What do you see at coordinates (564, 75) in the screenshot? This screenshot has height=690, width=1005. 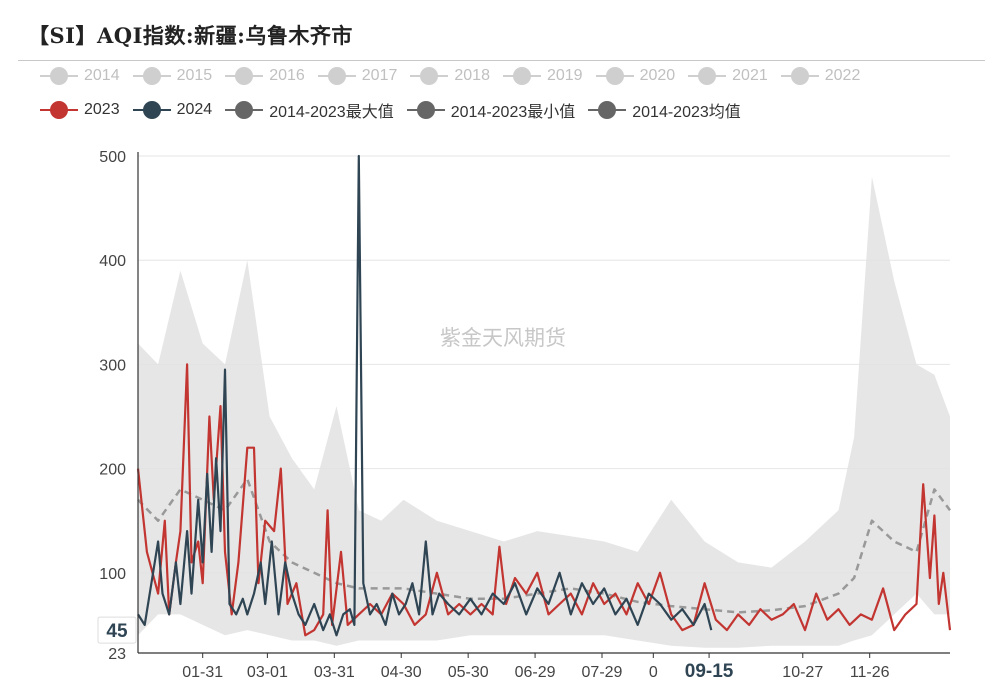 I see `legend-label: 2019` at bounding box center [564, 75].